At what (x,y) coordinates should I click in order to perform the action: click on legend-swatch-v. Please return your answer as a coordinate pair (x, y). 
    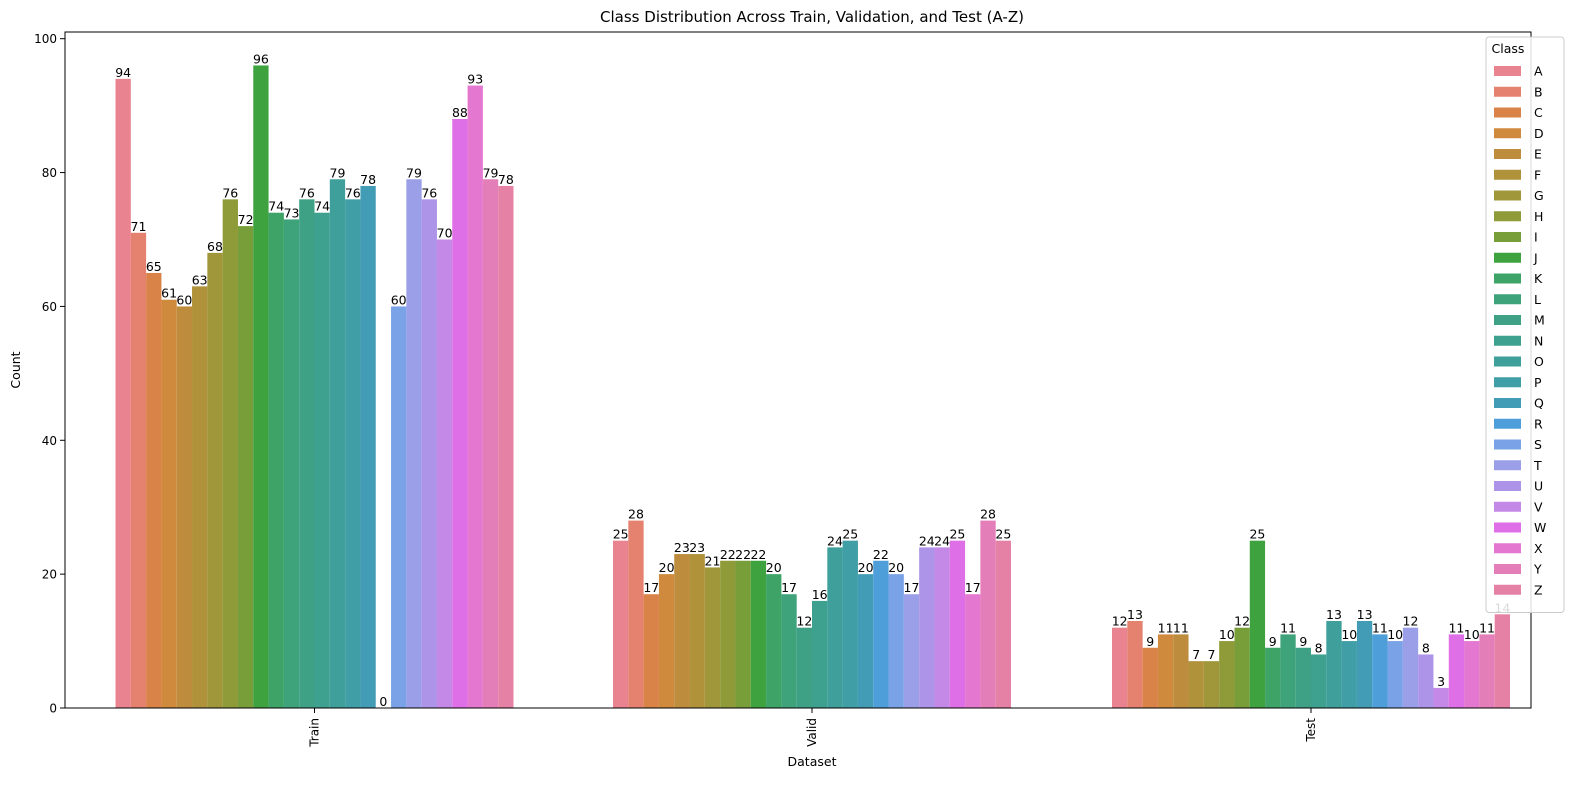
    Looking at the image, I should click on (1507, 506).